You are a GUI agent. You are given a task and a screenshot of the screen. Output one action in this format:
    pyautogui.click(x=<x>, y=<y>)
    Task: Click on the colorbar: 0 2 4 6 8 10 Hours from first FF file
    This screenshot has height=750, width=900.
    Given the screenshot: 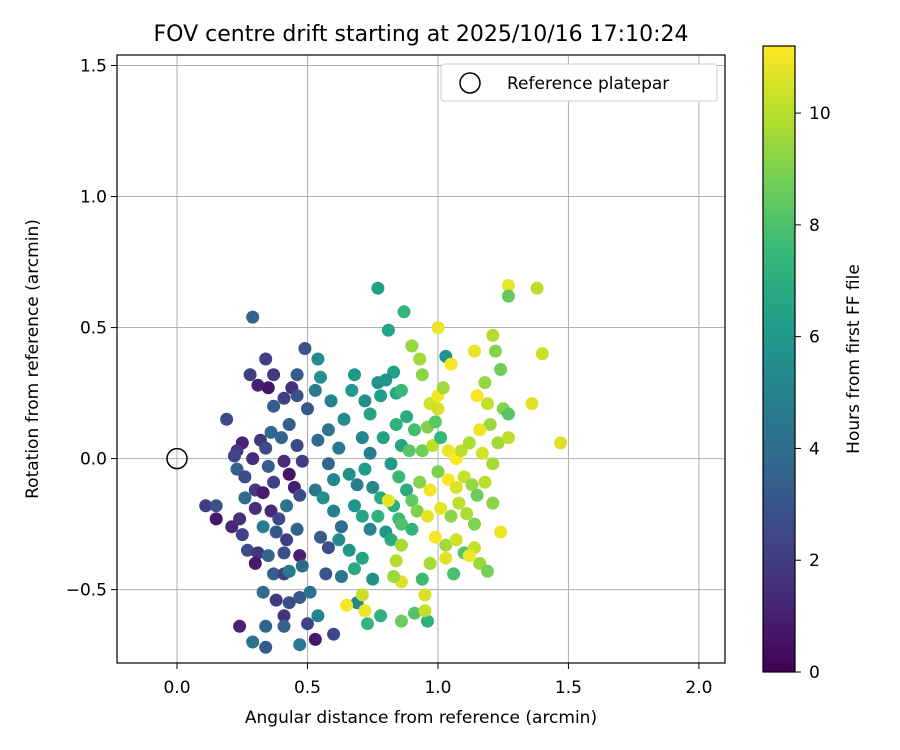 What is the action you would take?
    pyautogui.click(x=813, y=364)
    